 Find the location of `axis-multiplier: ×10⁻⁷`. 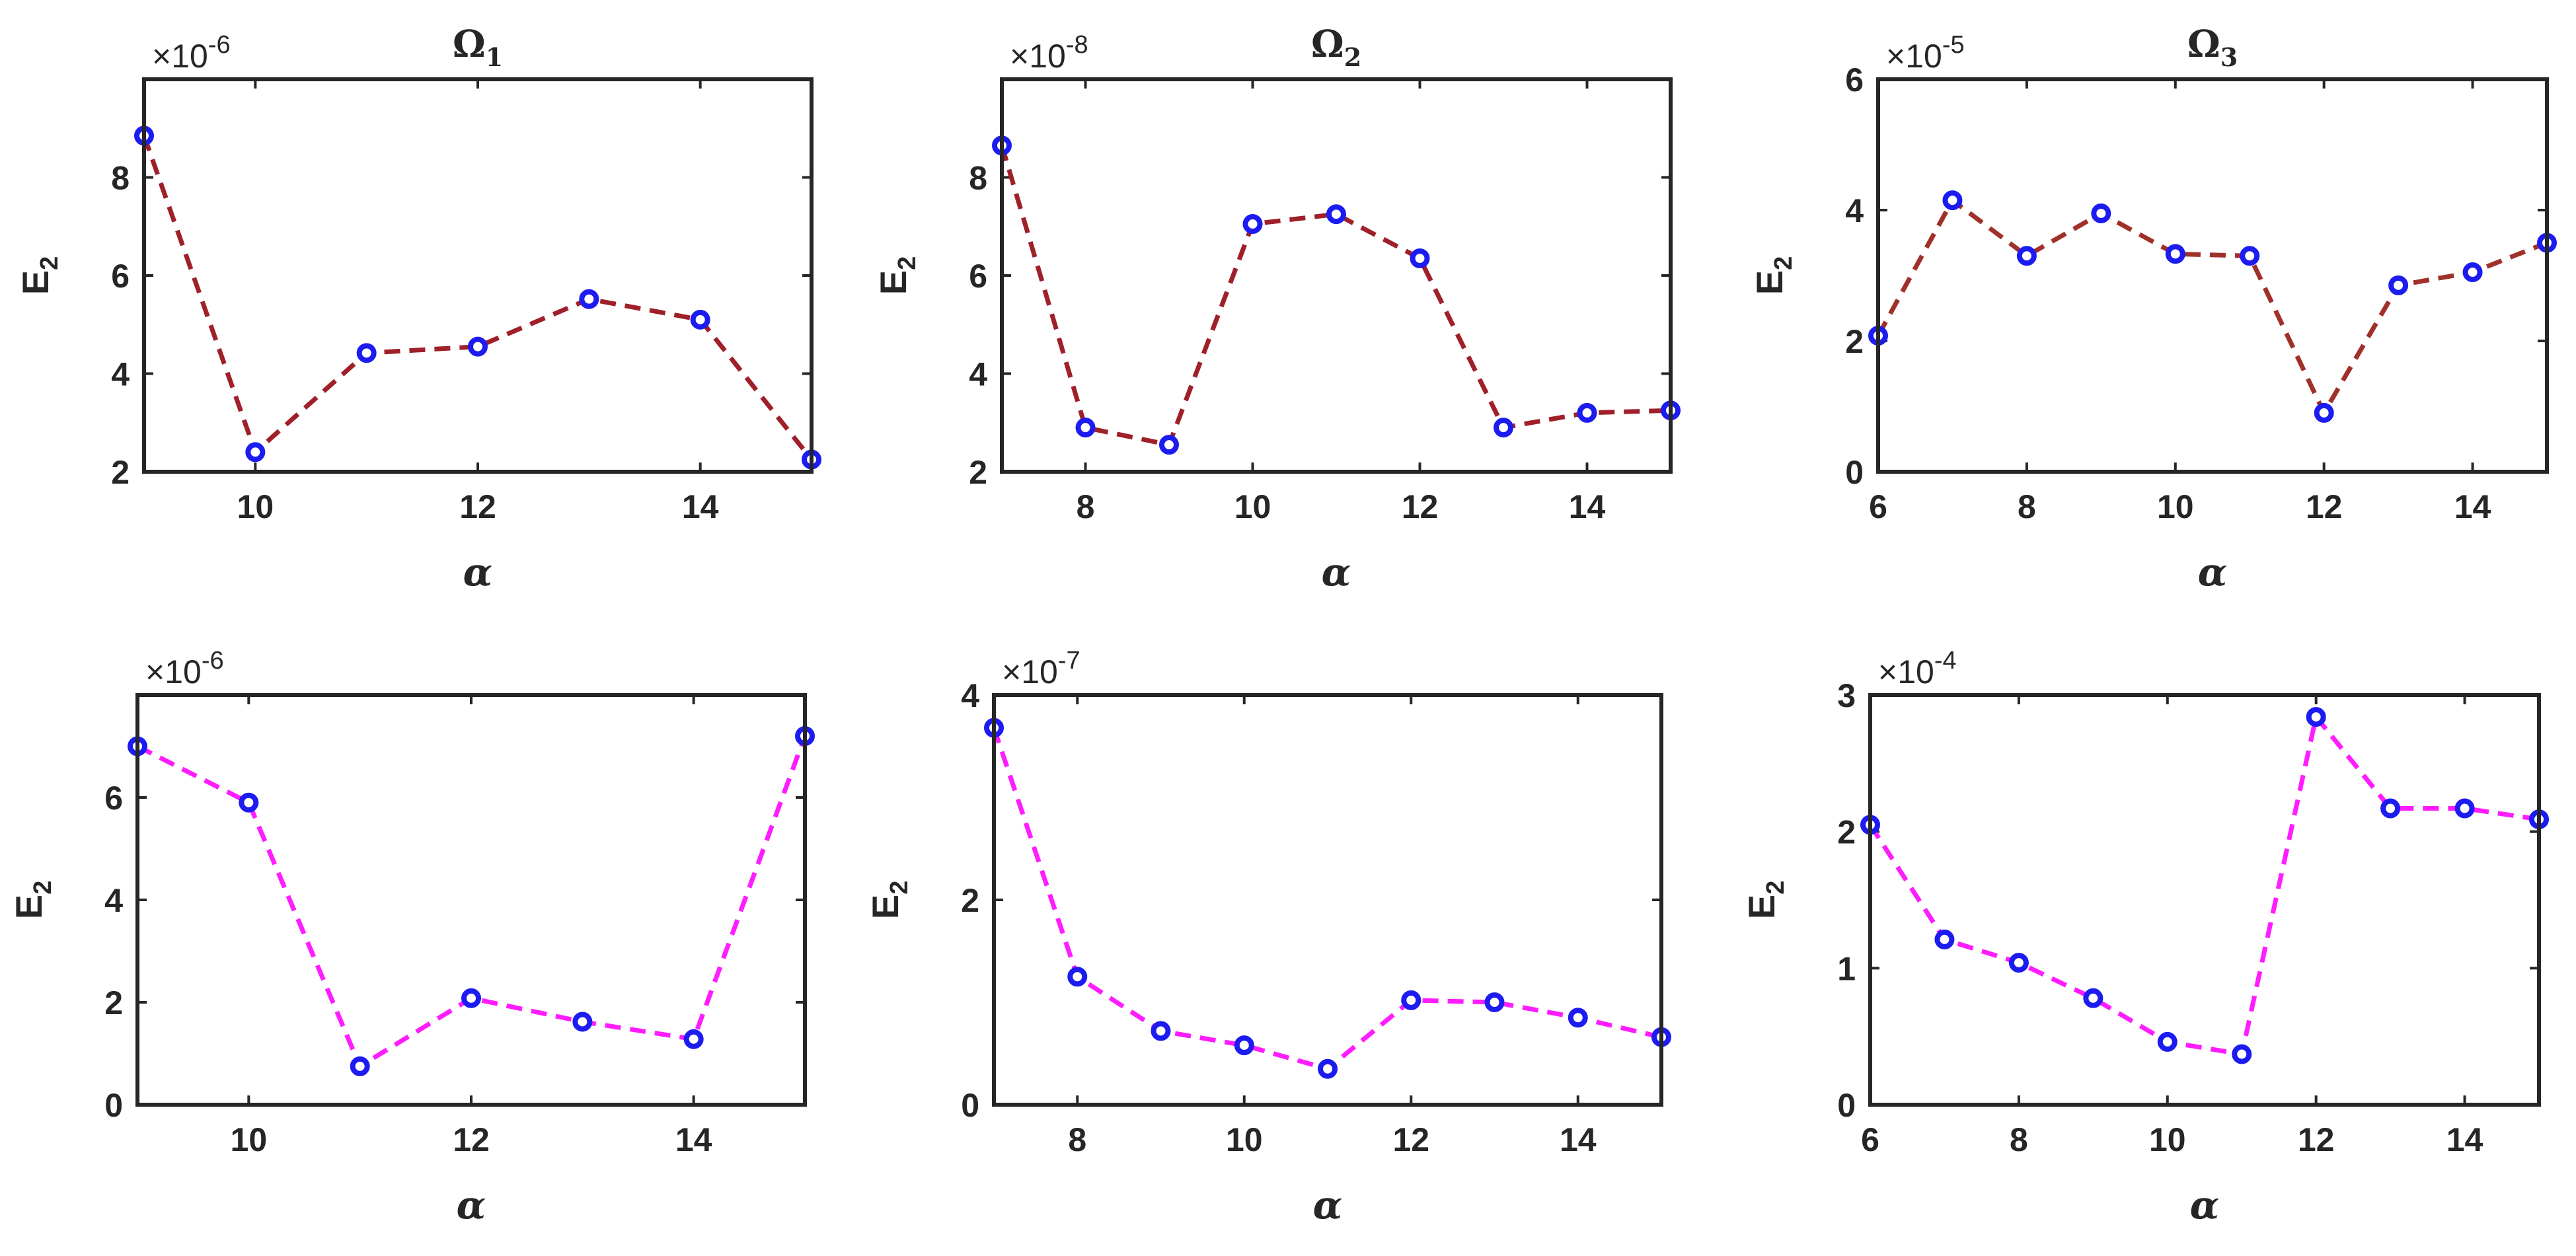

axis-multiplier: ×10⁻⁷ is located at coordinates (1041, 668).